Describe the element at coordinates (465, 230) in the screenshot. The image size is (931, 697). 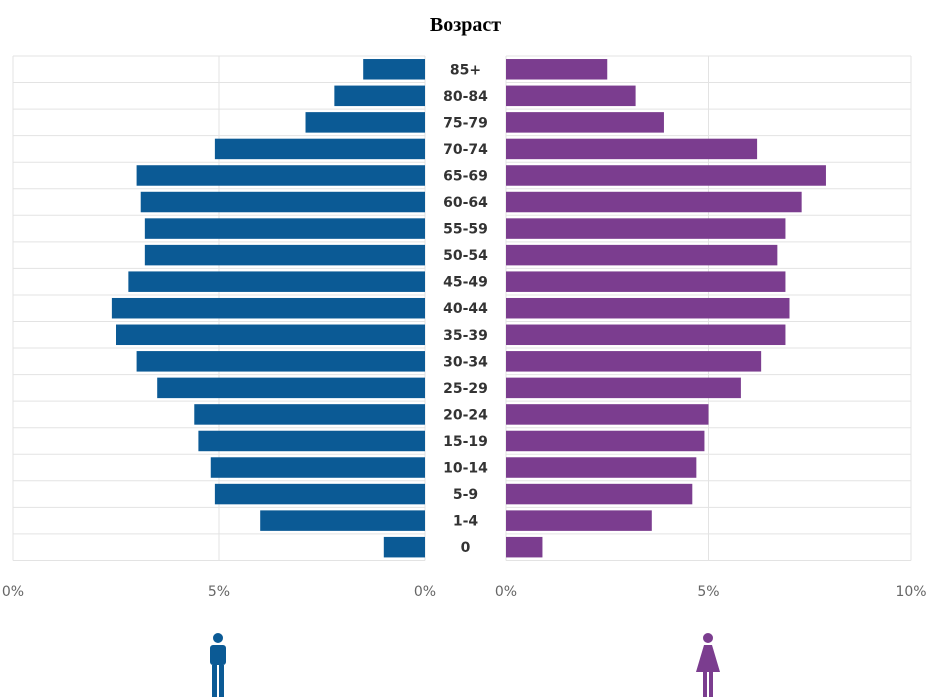
I see `age-group-label: 55-59` at that location.